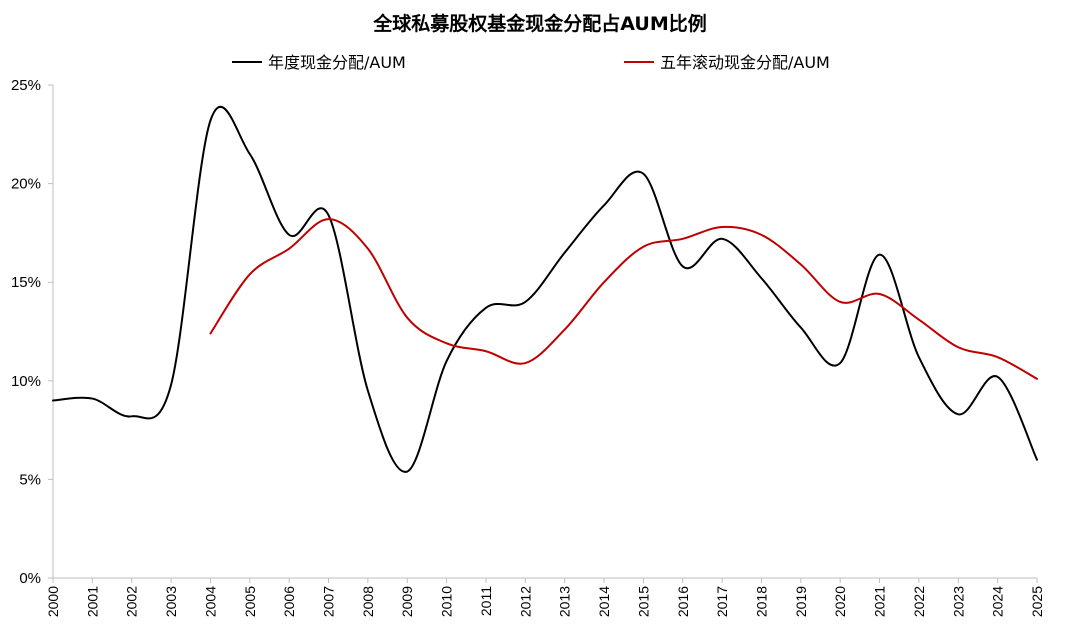  I want to click on y-tick-label: 0%, so click(30, 578).